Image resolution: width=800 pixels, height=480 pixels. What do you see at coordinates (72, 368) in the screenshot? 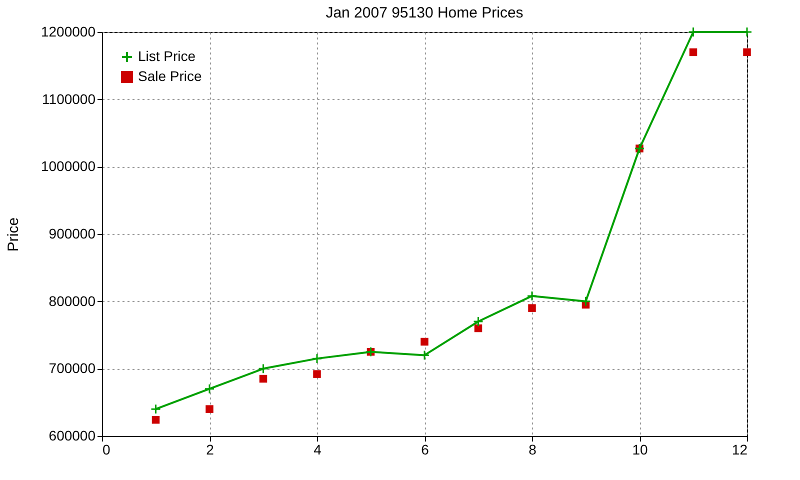
I see `y-tick-label: 700000` at bounding box center [72, 368].